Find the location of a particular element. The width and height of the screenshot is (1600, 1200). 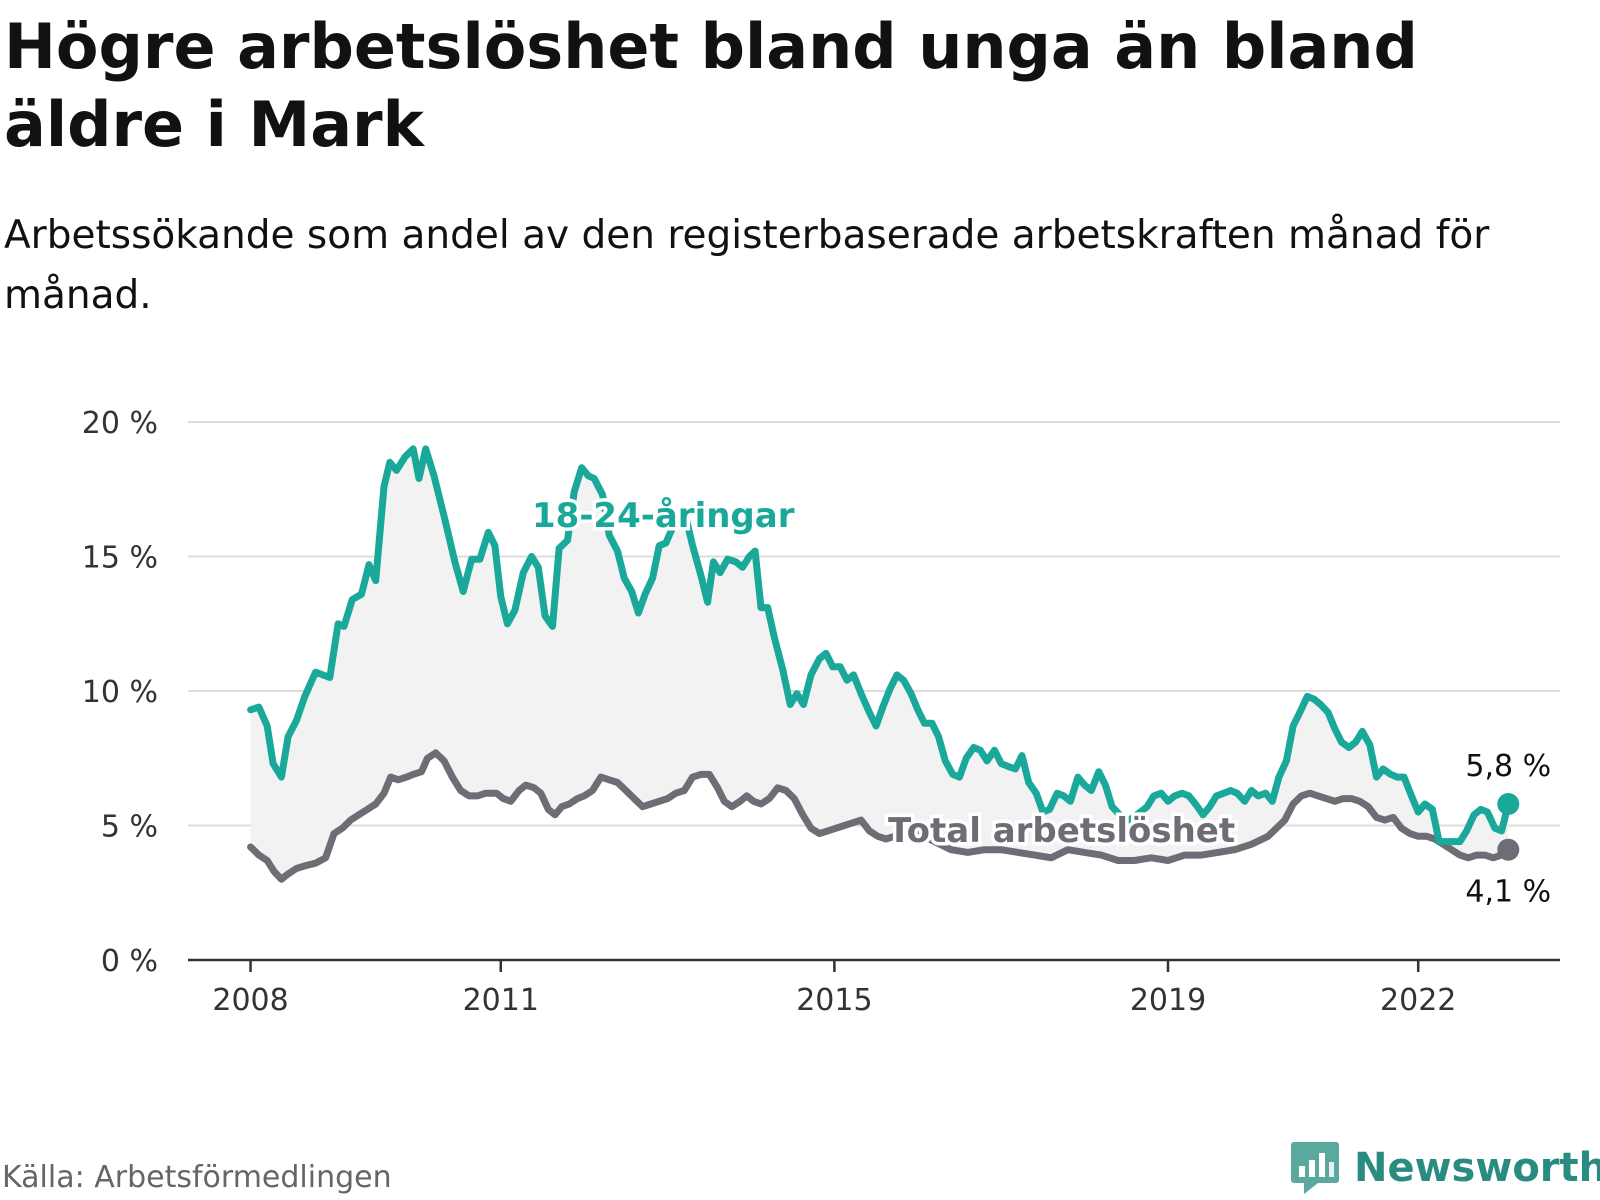

total-series-label: Total arbetslöshet is located at coordinates (1061, 831).